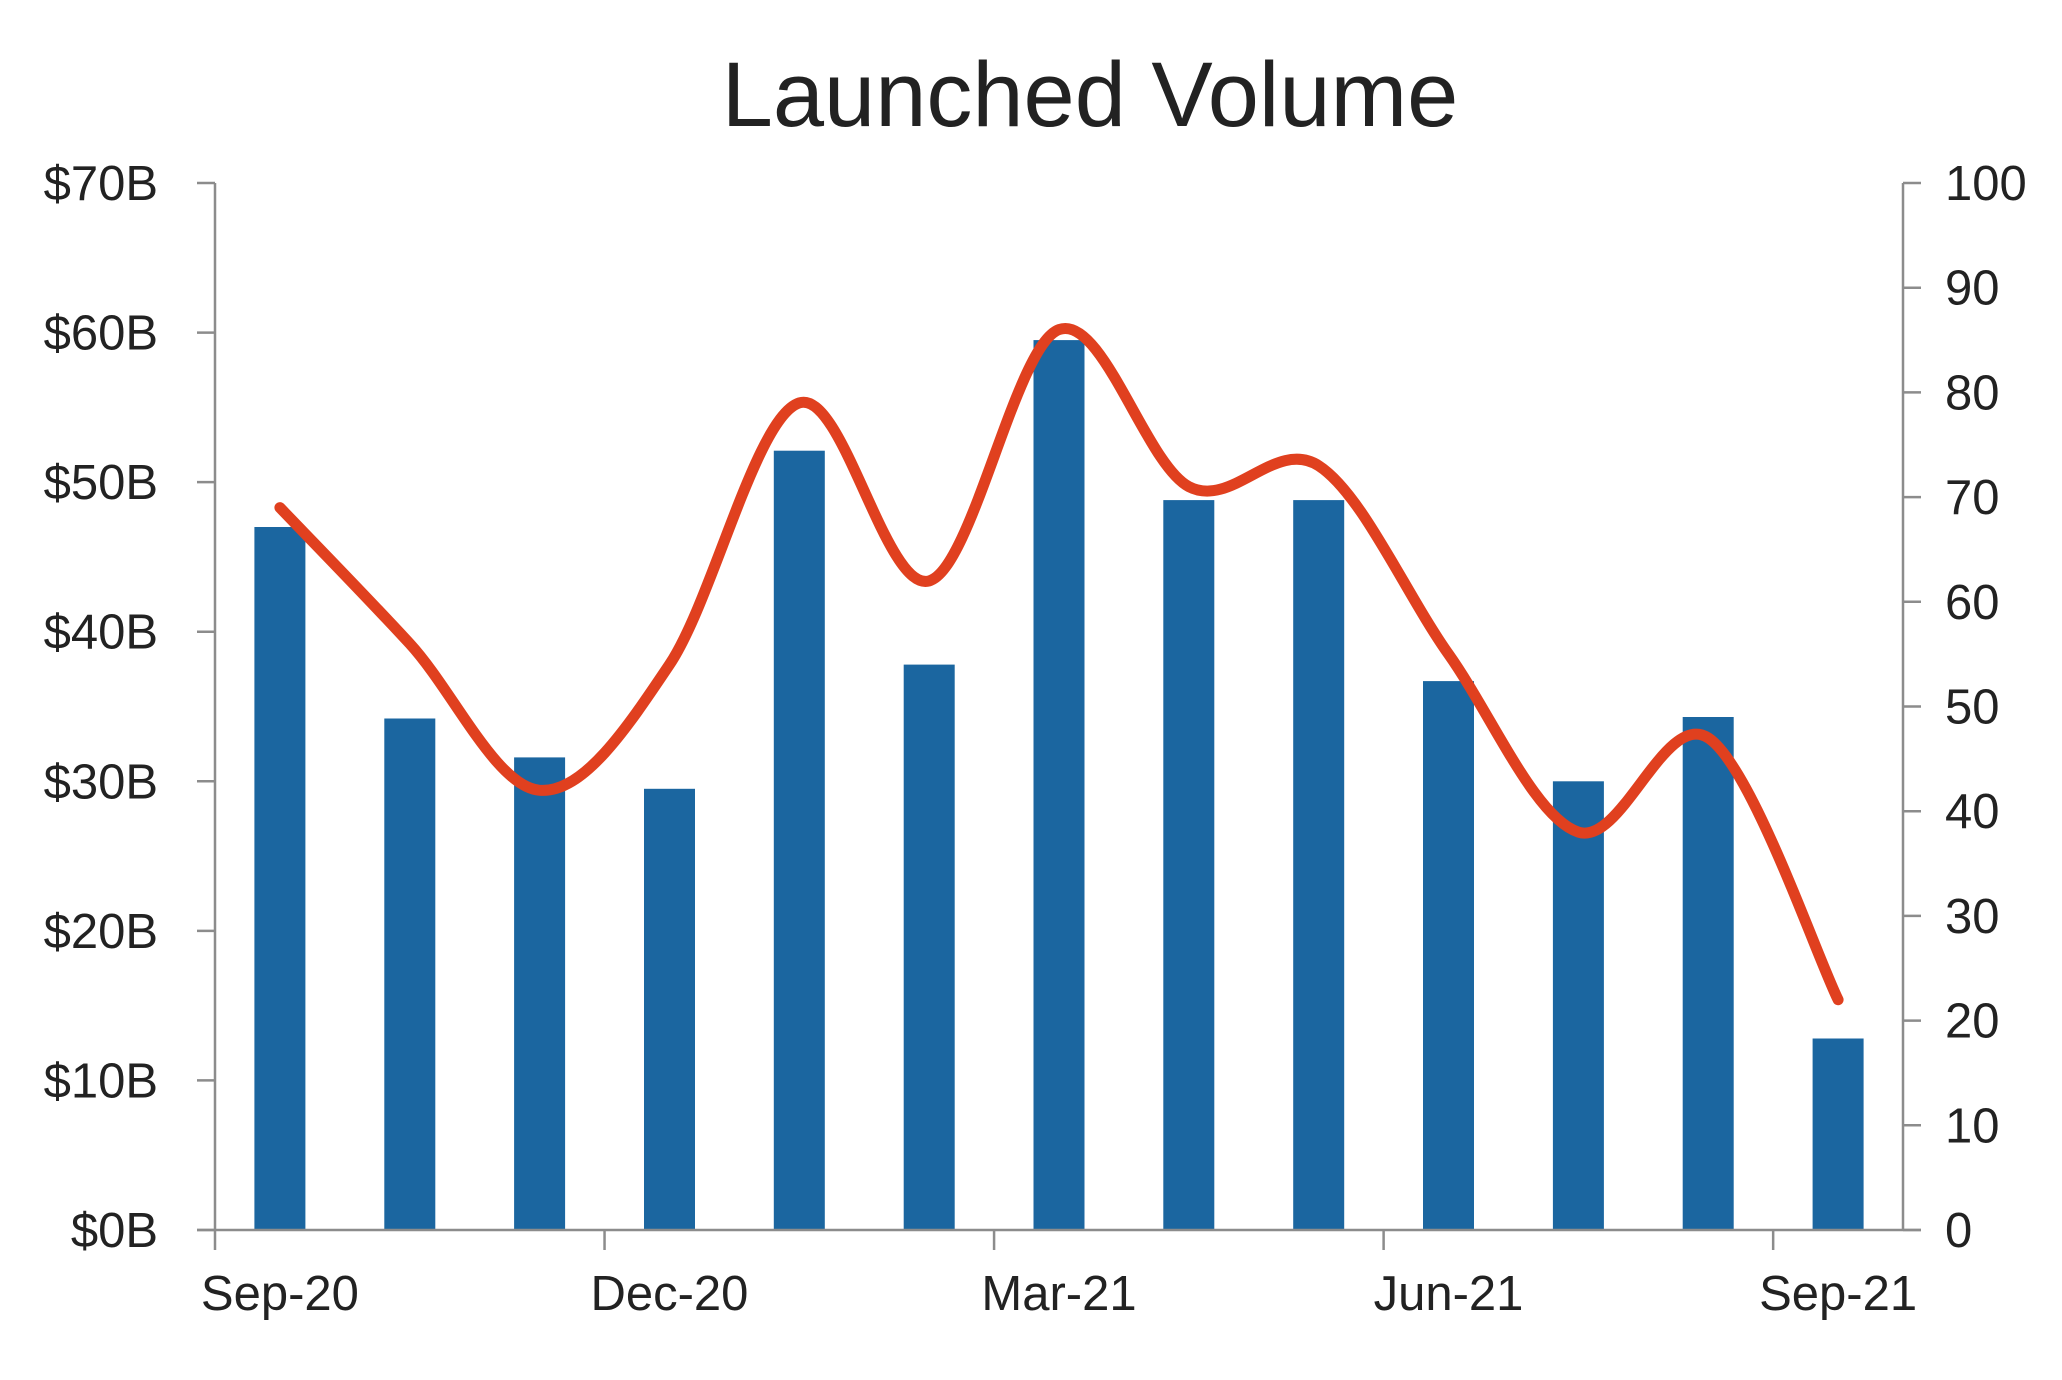 The image size is (2062, 1380). I want to click on right-tick-label: 50, so click(1972, 708).